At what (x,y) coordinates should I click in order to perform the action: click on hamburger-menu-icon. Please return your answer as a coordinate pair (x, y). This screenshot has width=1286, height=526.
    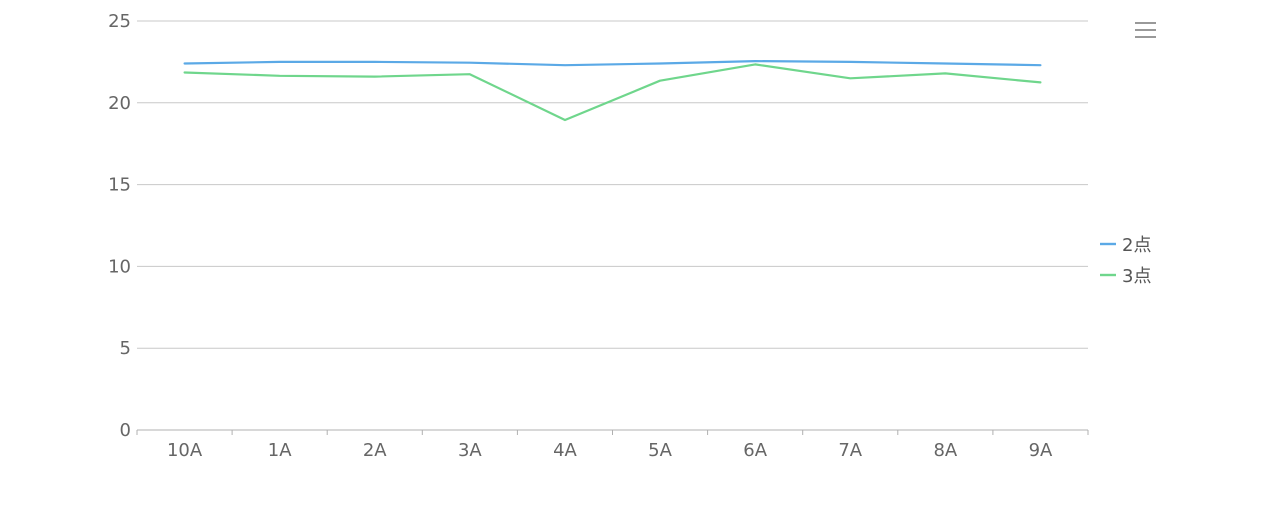
    Looking at the image, I should click on (1145, 30).